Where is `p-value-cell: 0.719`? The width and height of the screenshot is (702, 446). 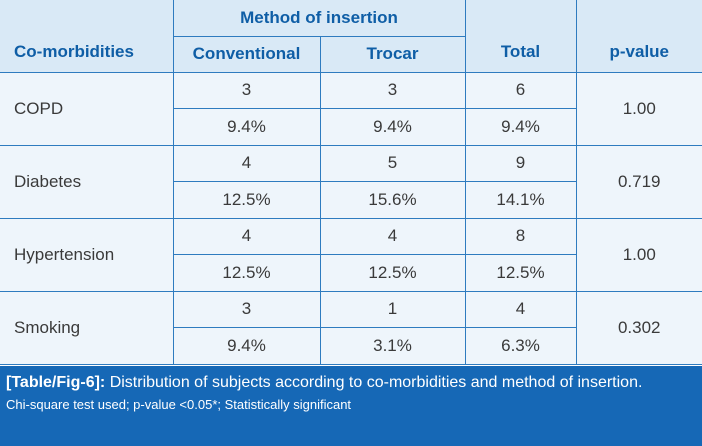
p-value-cell: 0.719 is located at coordinates (638, 181).